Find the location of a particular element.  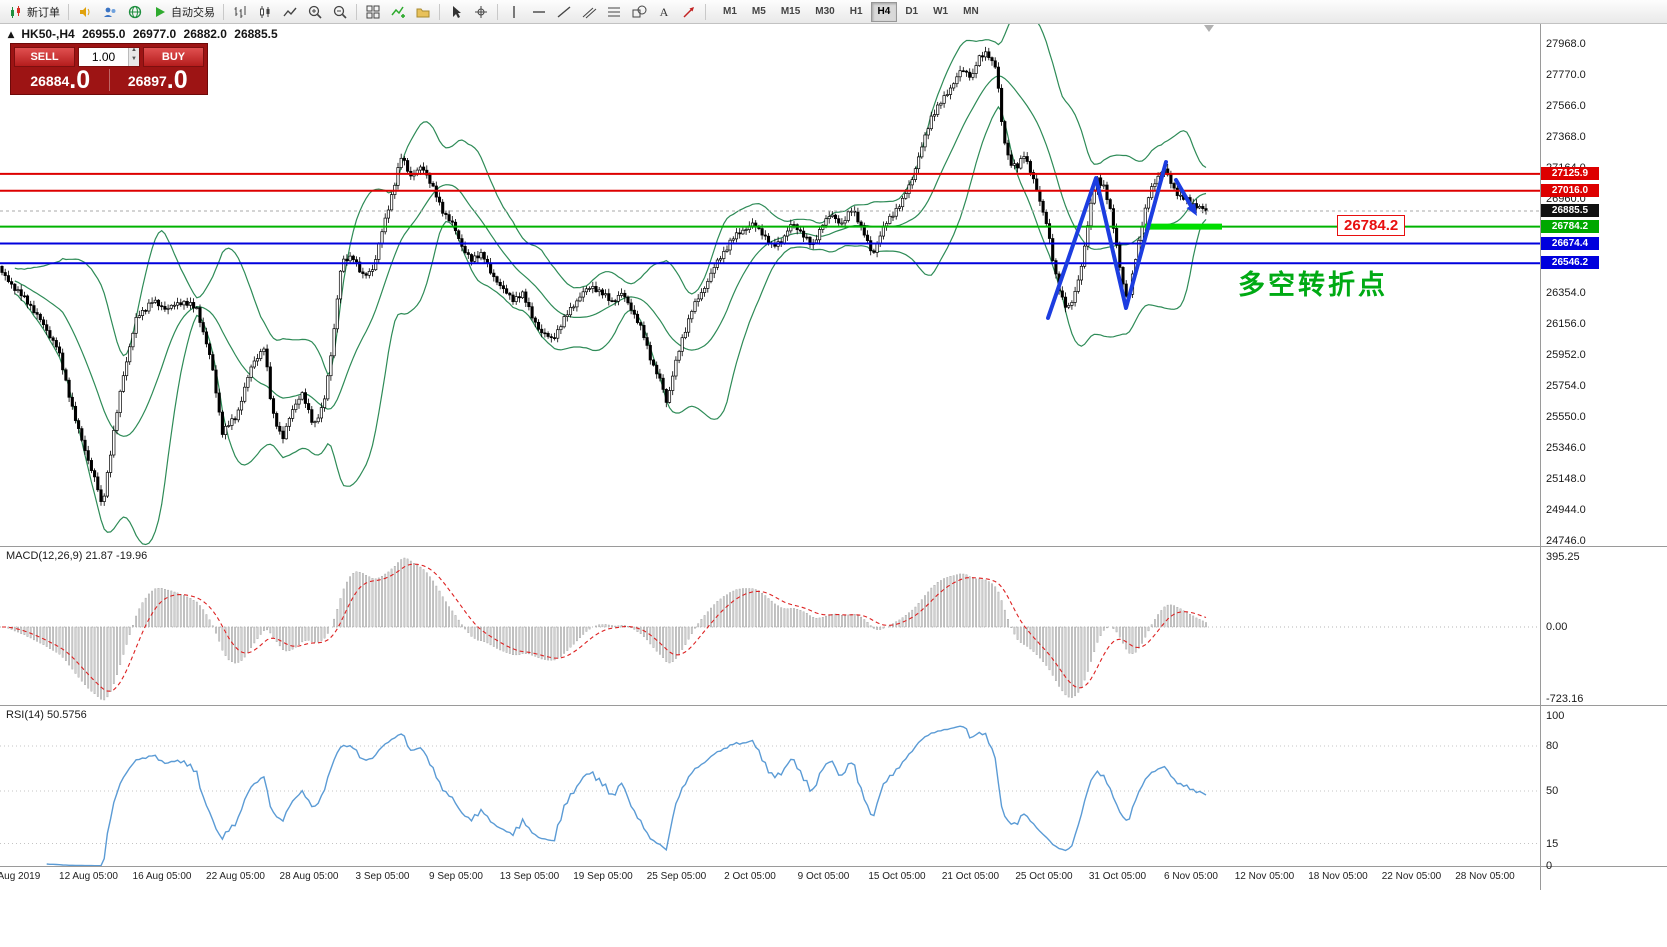

horizontal-line-button is located at coordinates (539, 12).